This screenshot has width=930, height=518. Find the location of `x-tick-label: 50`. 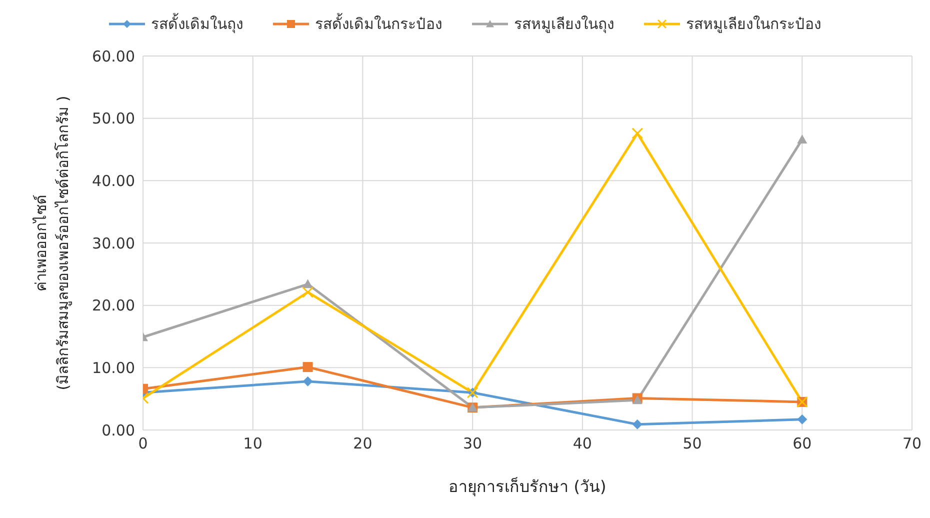

x-tick-label: 50 is located at coordinates (692, 443).